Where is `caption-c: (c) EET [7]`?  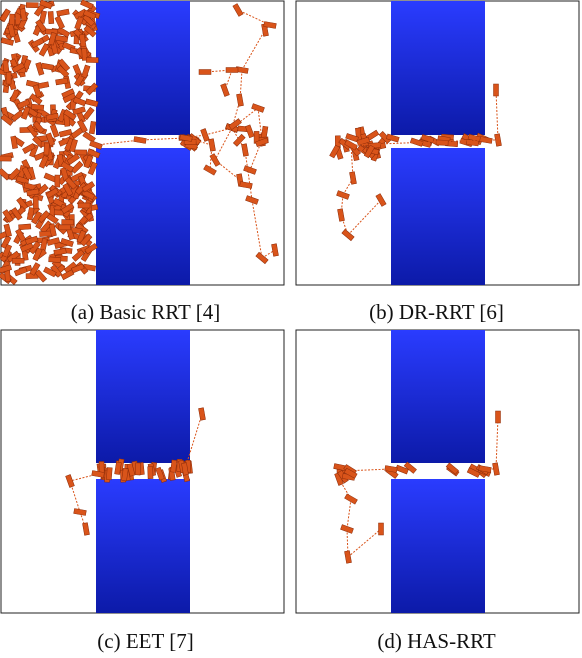 caption-c: (c) EET [7] is located at coordinates (145, 641).